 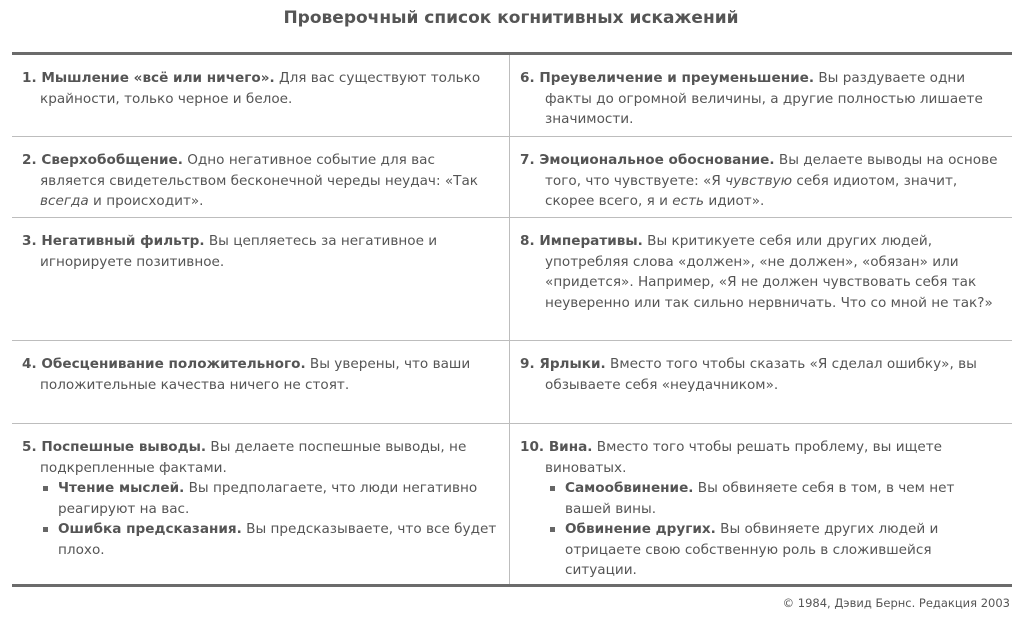 I want to click on emphasis-text: всегда, so click(x=64, y=201).